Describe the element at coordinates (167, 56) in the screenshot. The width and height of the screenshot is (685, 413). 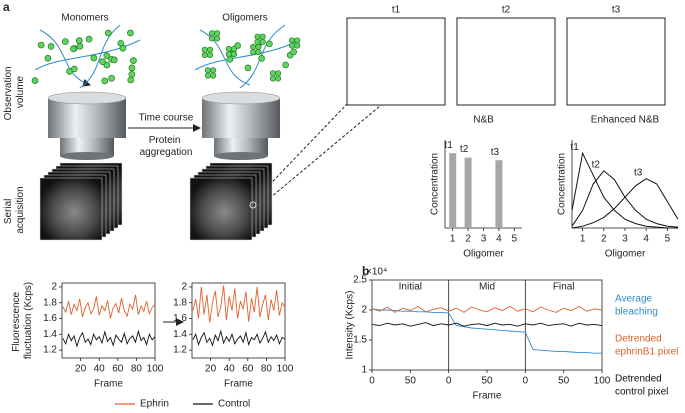
I see `flow-lines` at that location.